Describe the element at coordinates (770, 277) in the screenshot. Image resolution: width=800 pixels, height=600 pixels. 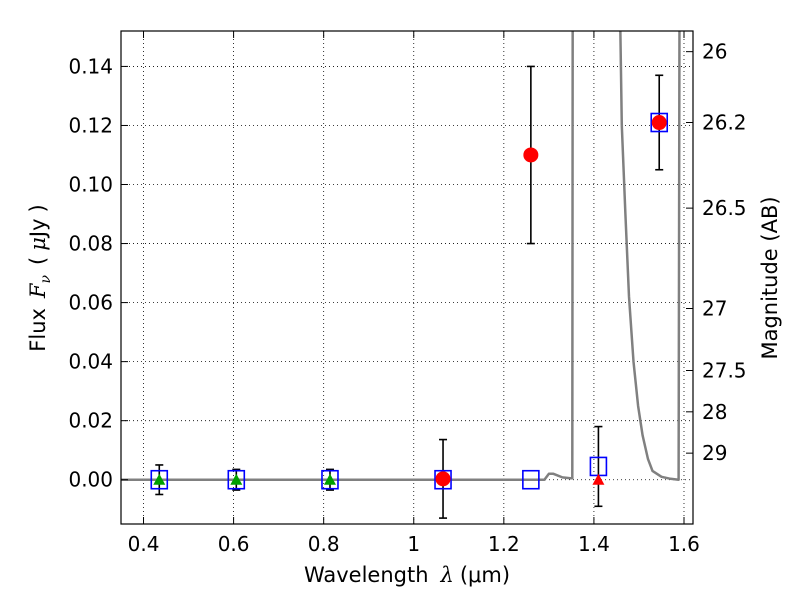
I see `magnitude-axis-label: Magnitude (AB)` at that location.